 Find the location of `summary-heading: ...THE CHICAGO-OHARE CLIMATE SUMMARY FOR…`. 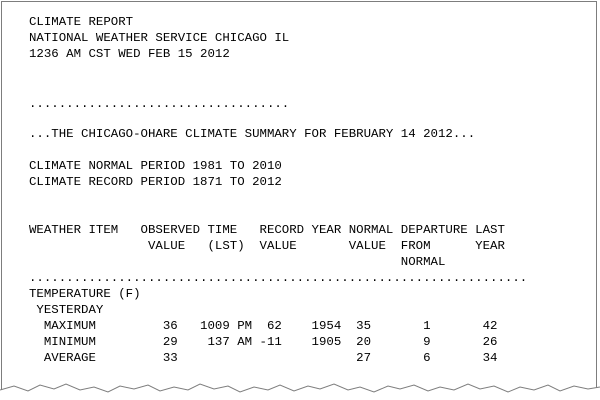

summary-heading: ...THE CHICAGO-OHARE CLIMATE SUMMARY FOR… is located at coordinates (252, 134).